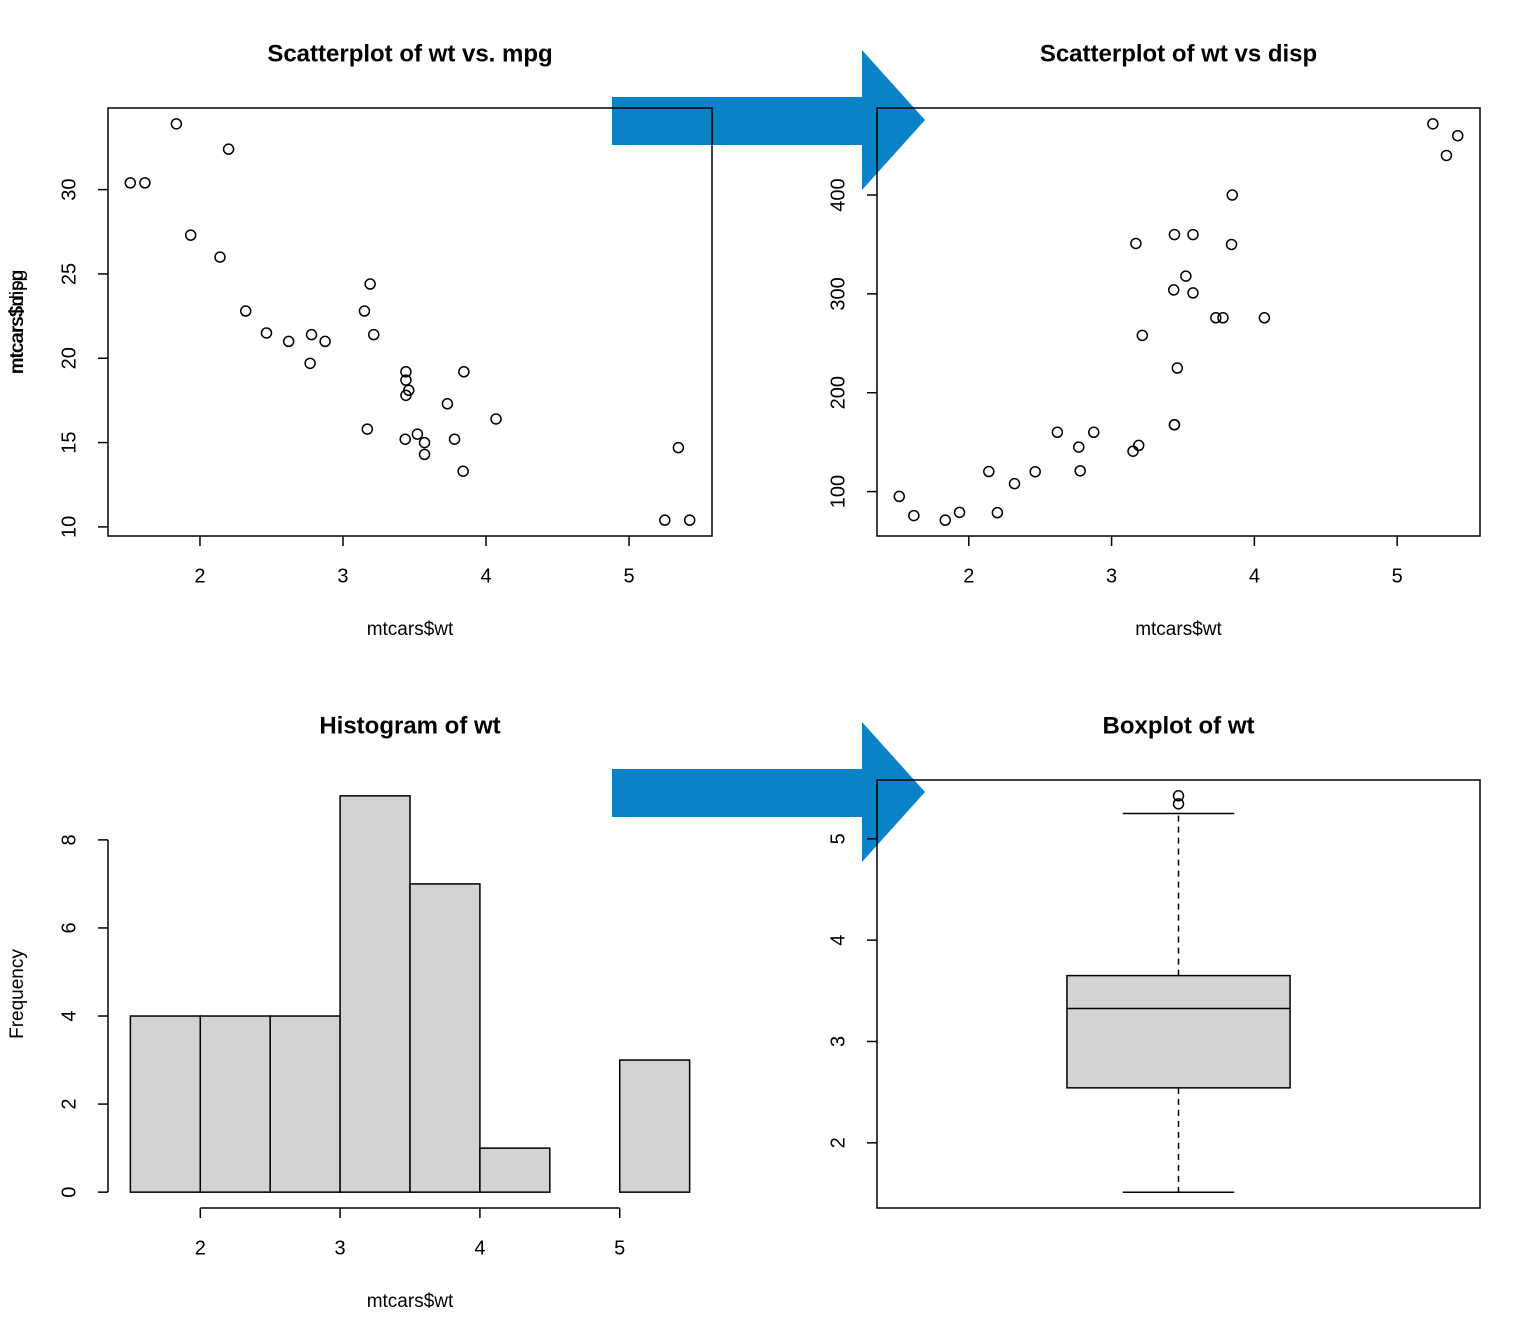 Image resolution: width=1536 pixels, height=1344 pixels. I want to click on y-tick-label: 30, so click(69, 189).